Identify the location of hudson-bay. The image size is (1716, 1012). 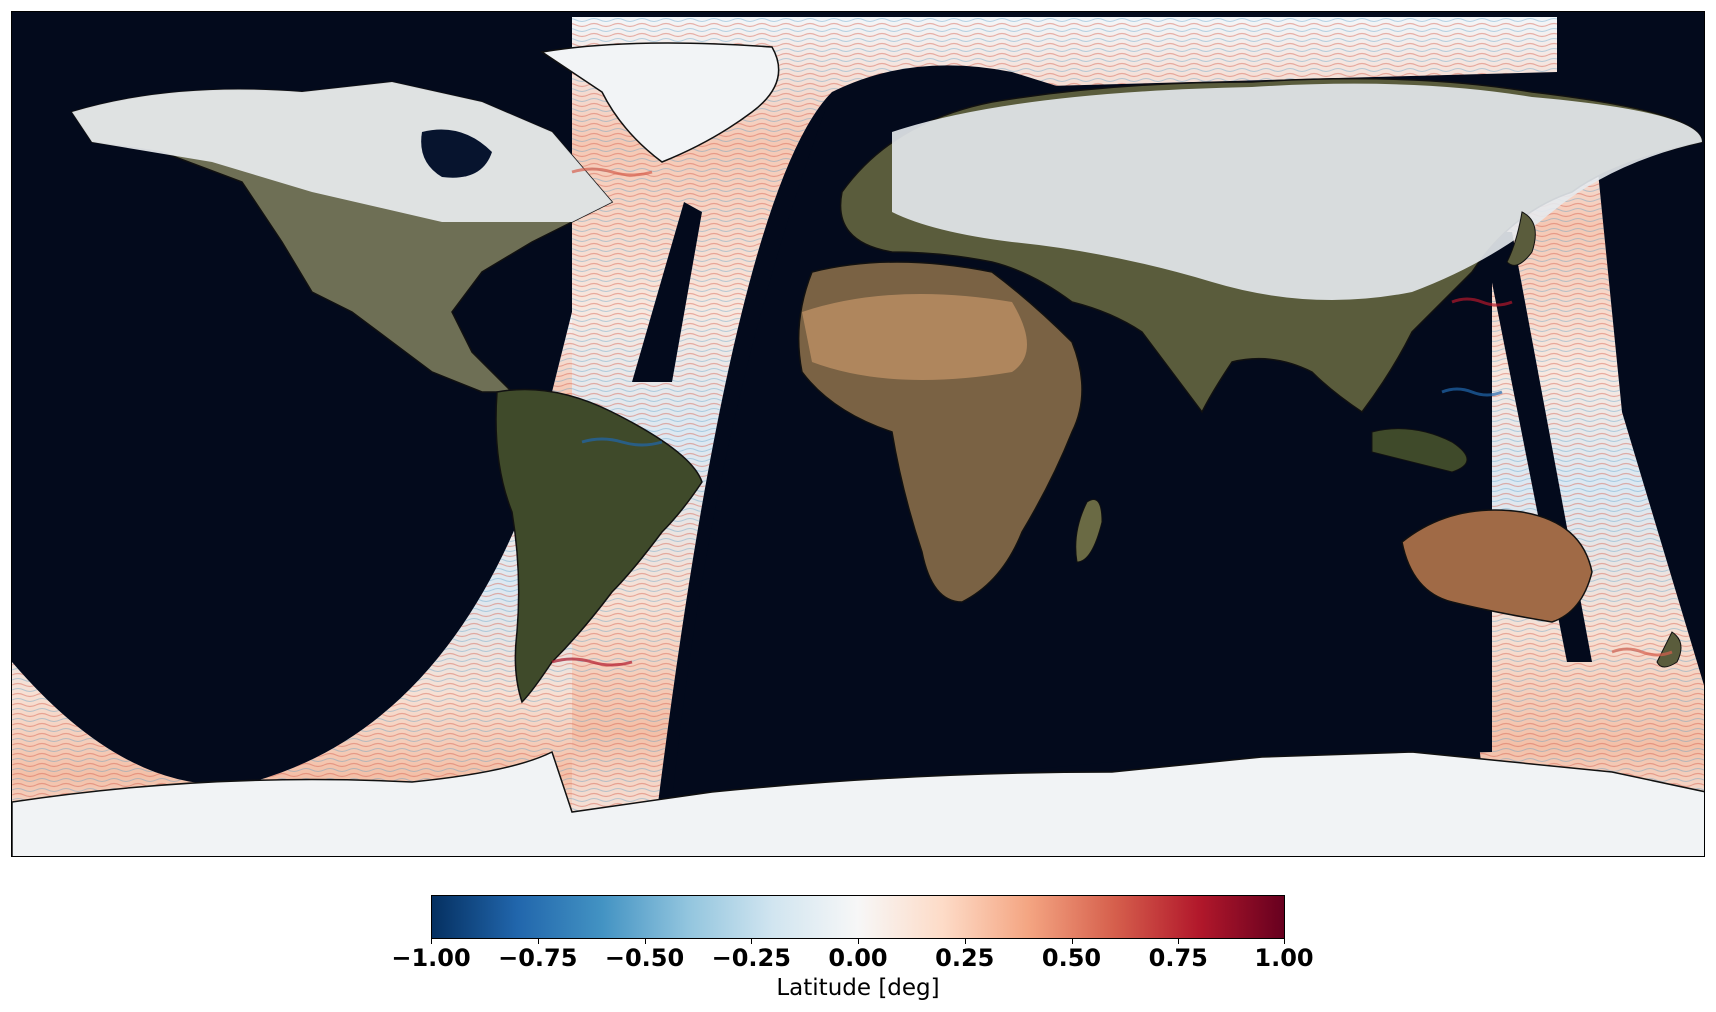
(456, 153).